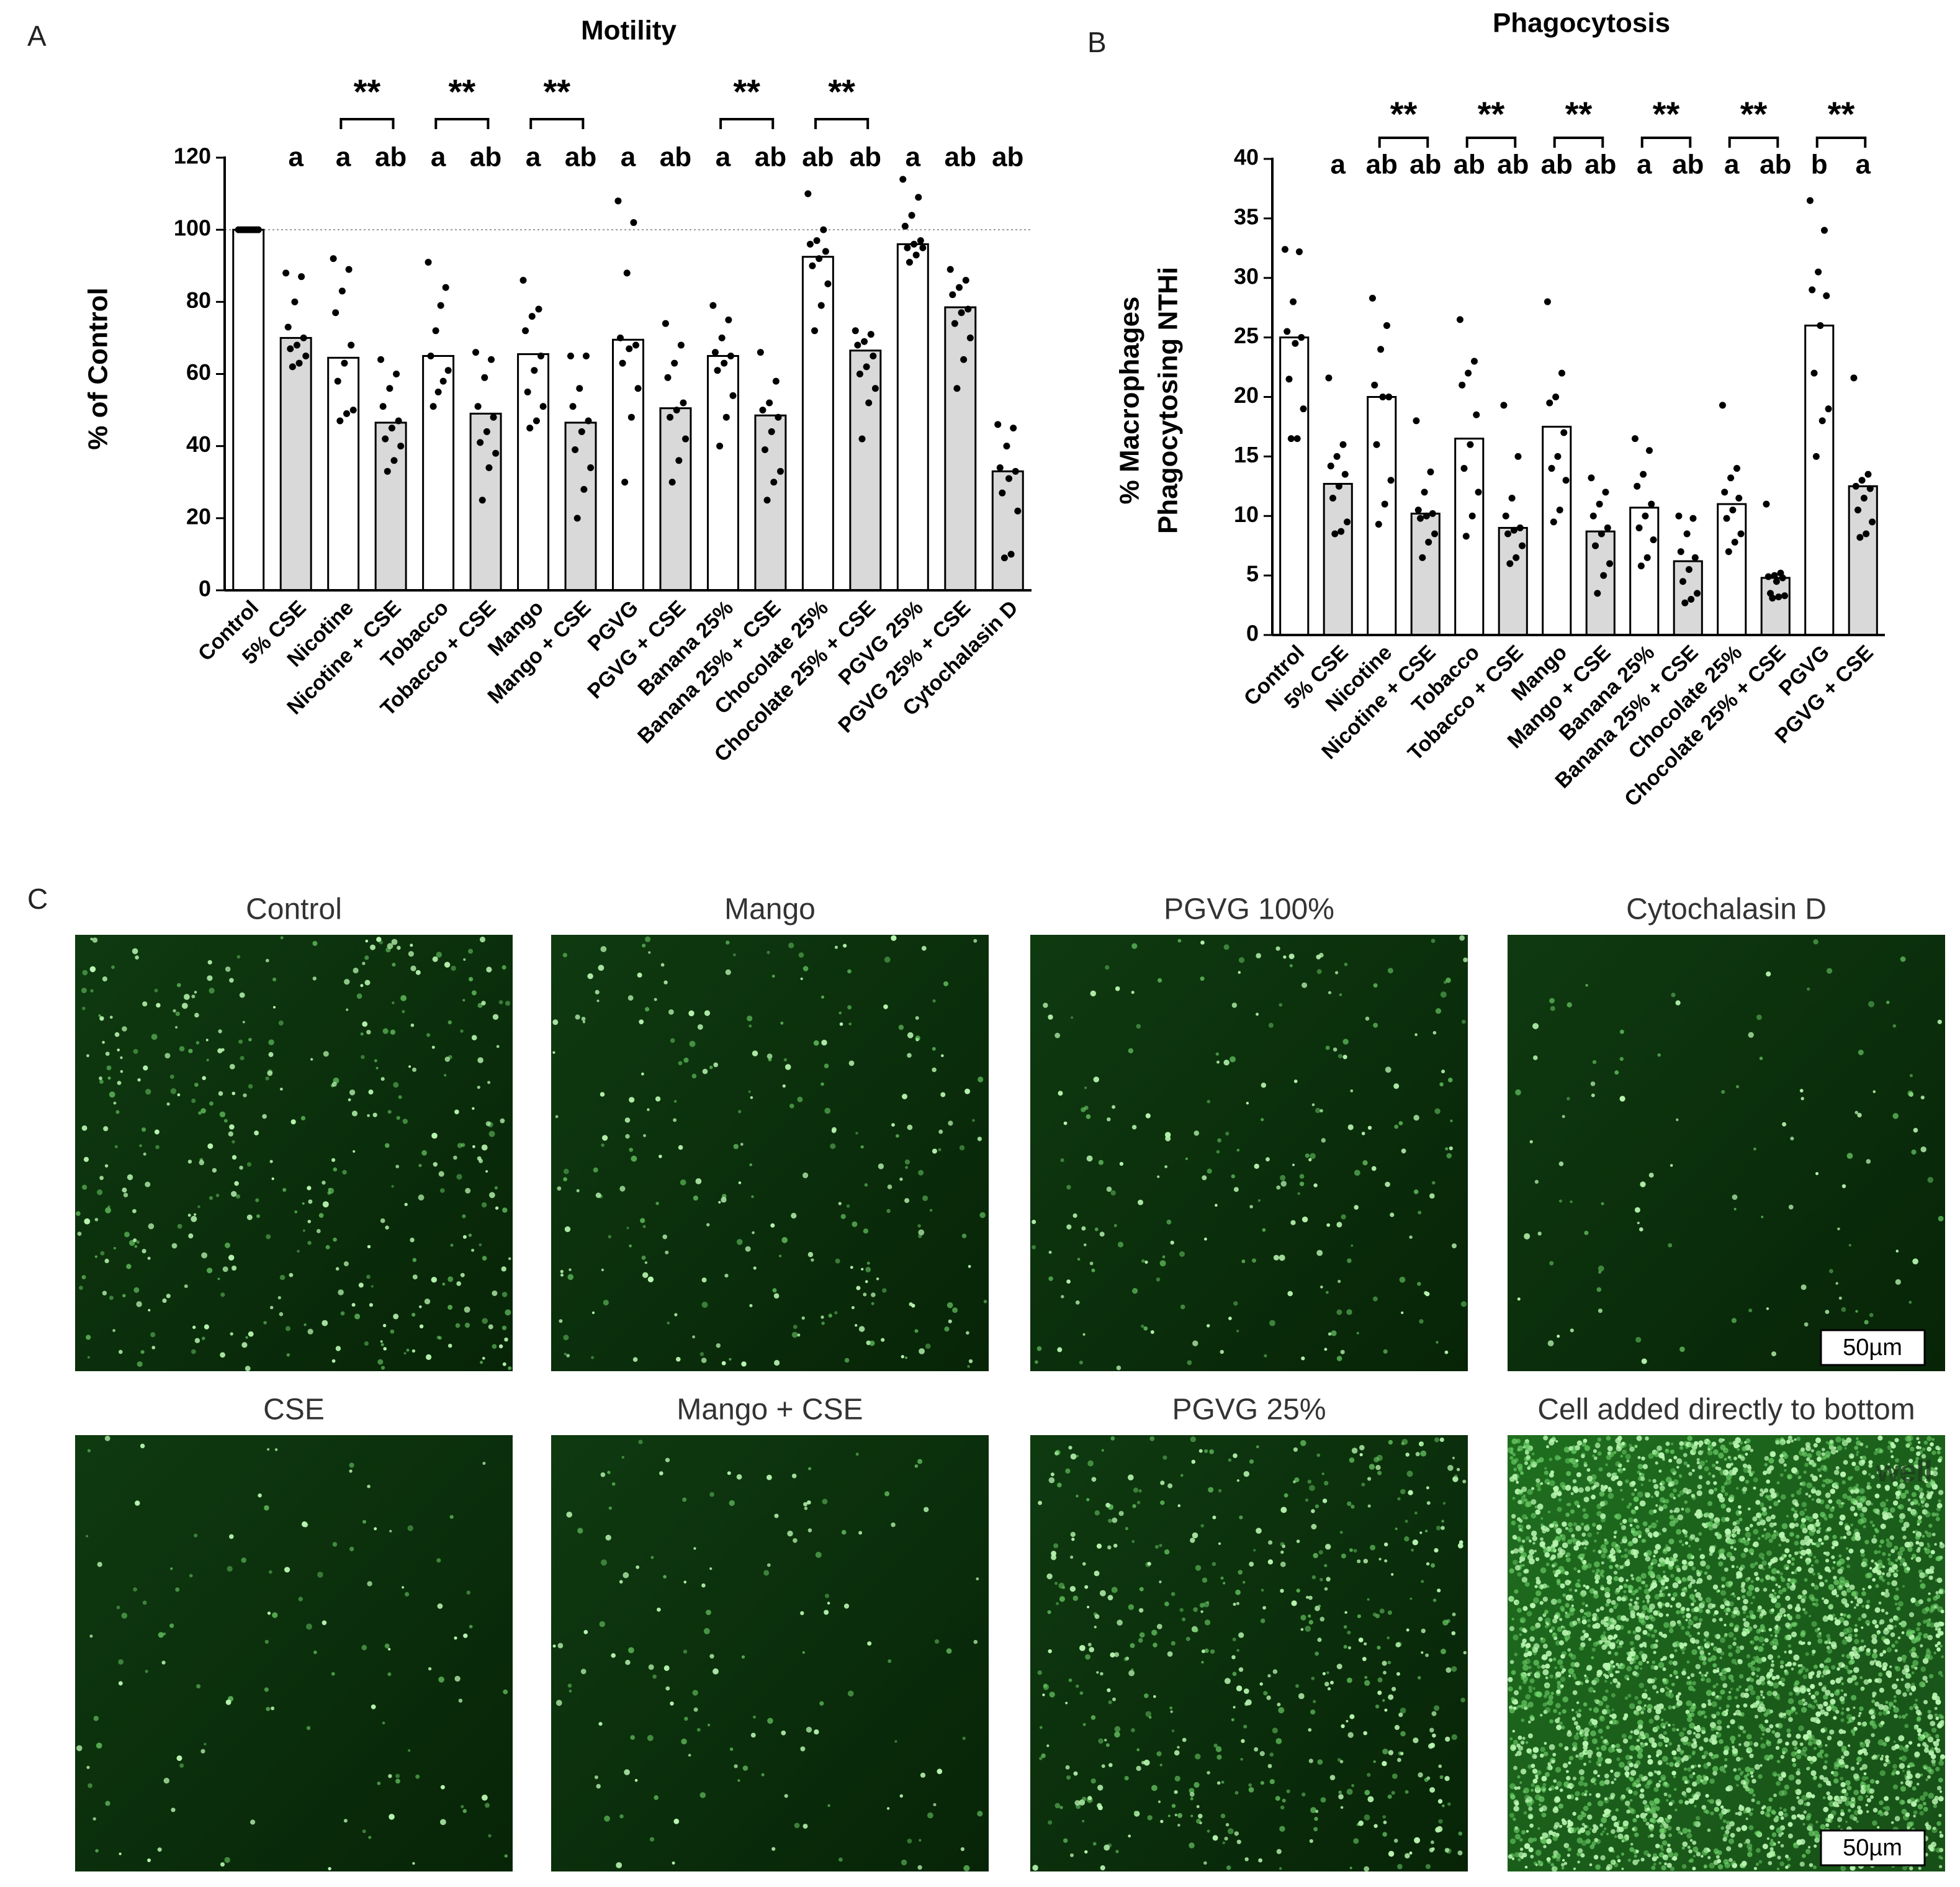 This screenshot has width=1960, height=1887. Describe the element at coordinates (1246, 216) in the screenshot. I see `y-tick-label: 35` at that location.